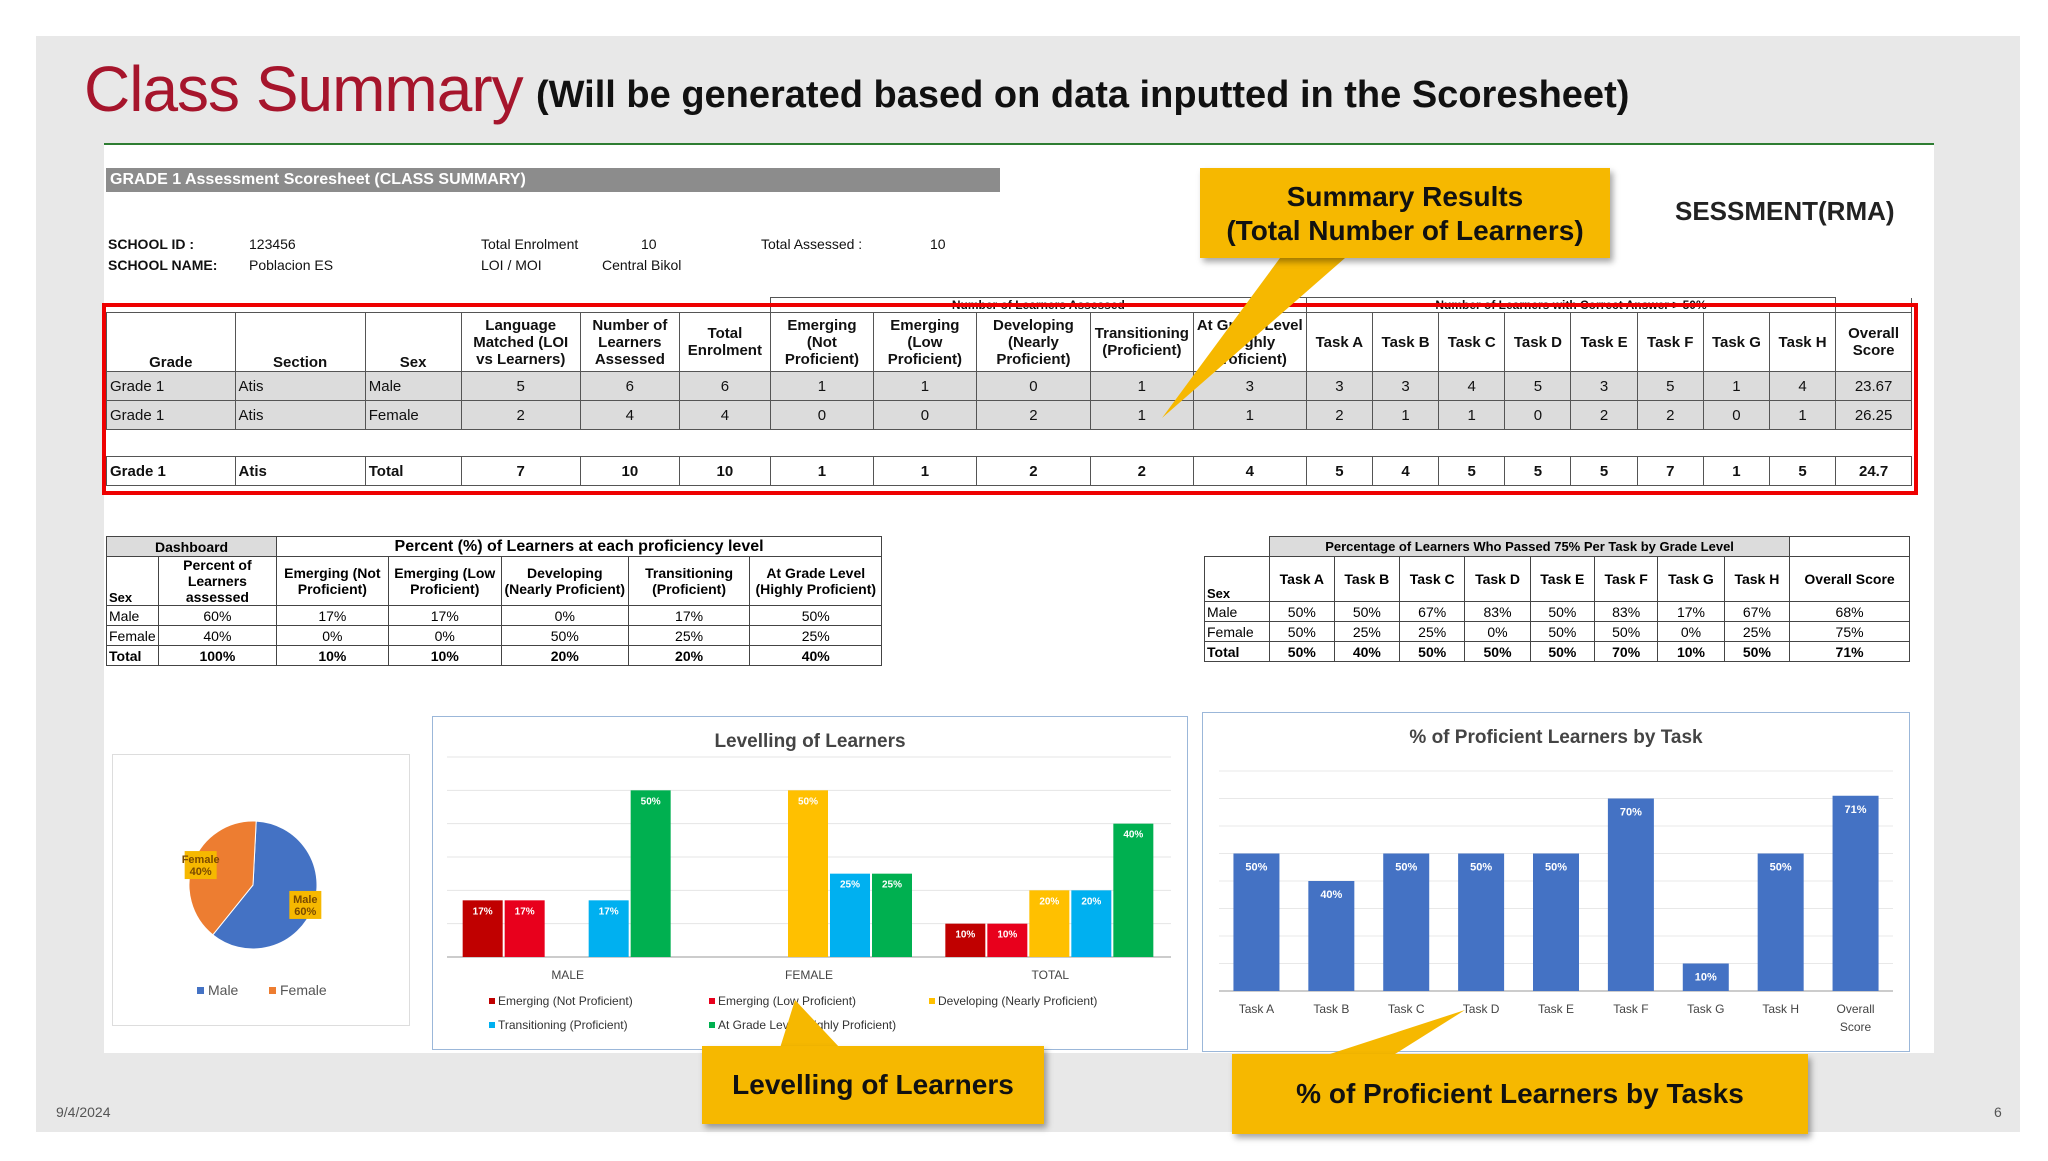 This screenshot has height=1161, width=2048. Describe the element at coordinates (444, 581) in the screenshot. I see `col-header: Emerging (Low Proficient)` at that location.